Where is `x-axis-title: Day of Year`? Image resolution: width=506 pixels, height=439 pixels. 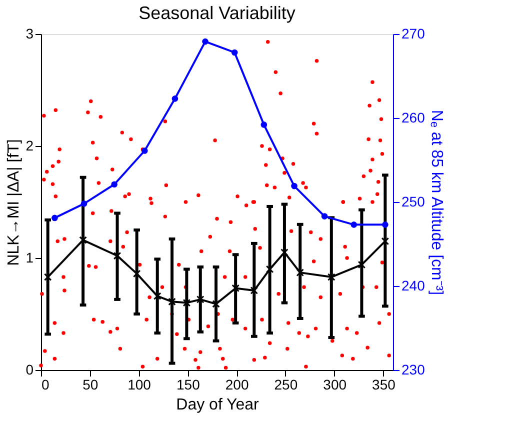 x-axis-title: Day of Year is located at coordinates (218, 405).